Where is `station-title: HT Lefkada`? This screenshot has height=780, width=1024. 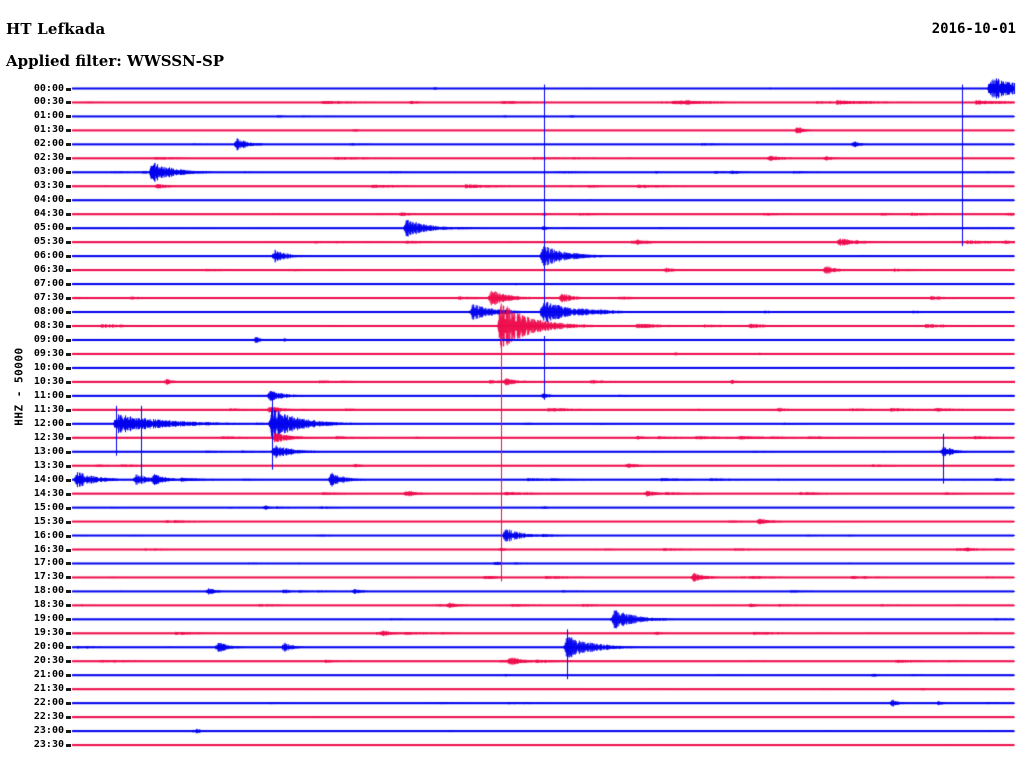
station-title: HT Lefkada is located at coordinates (56, 29).